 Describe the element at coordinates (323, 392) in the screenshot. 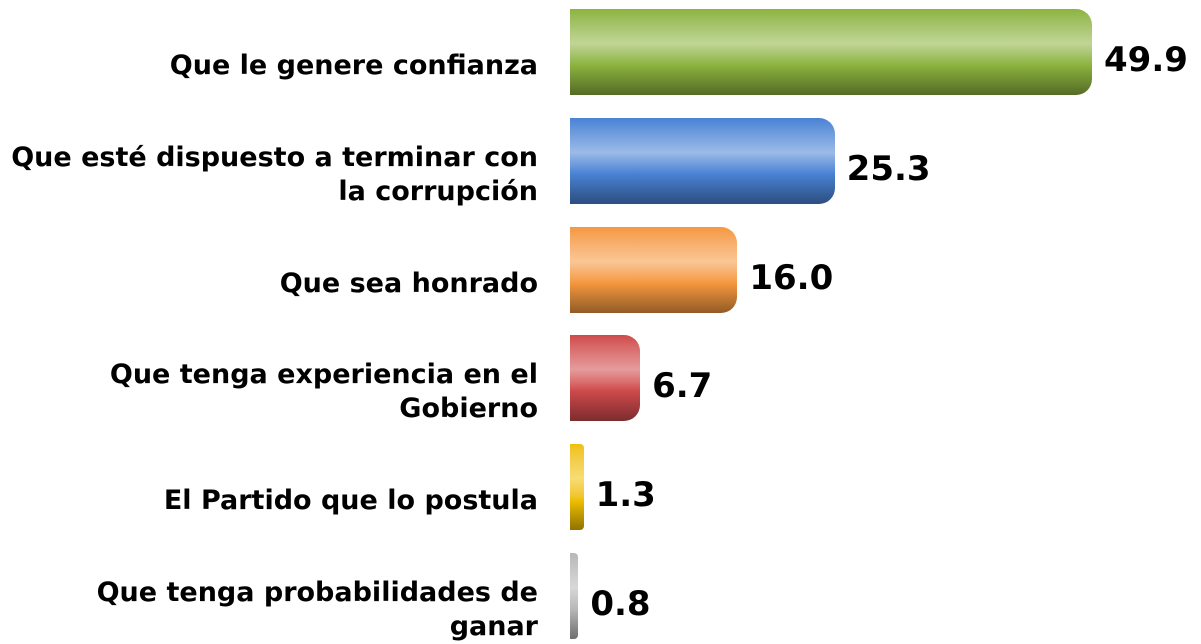

I see `category-label: Que tenga experiencia en el Gobierno` at that location.